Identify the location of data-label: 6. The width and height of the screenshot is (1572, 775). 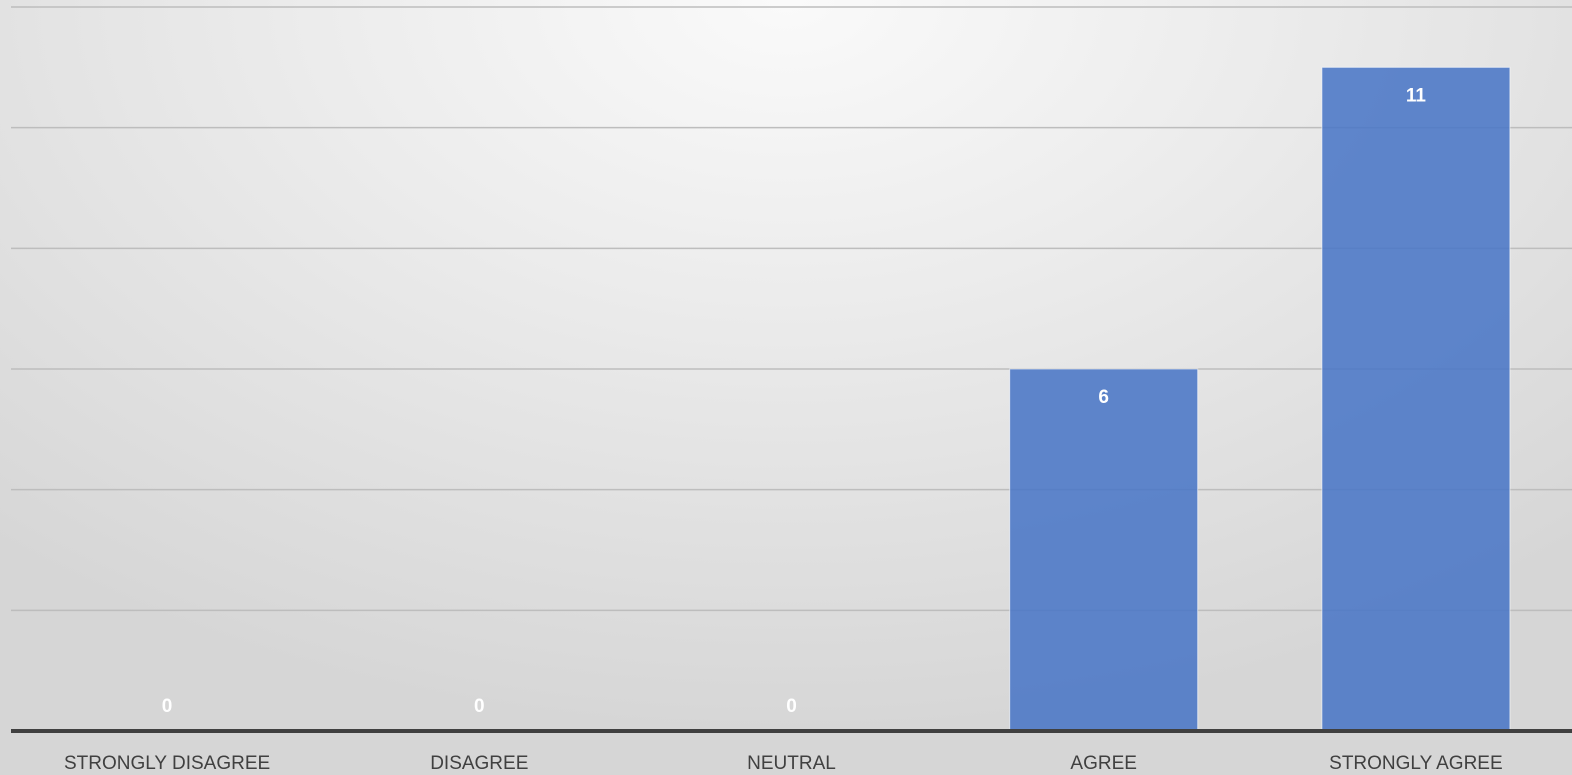
(1103, 397).